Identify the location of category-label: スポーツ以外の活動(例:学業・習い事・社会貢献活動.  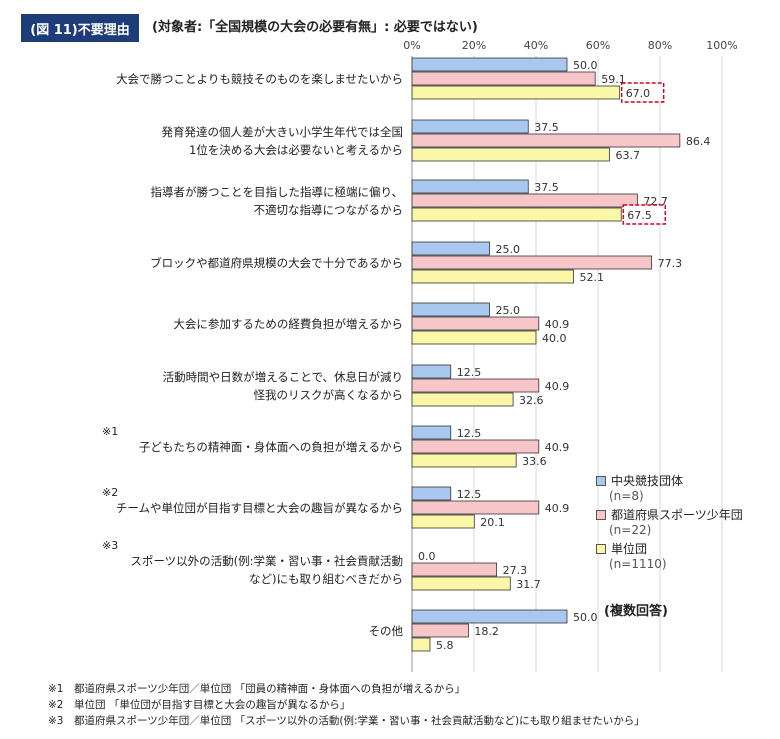
(266, 561).